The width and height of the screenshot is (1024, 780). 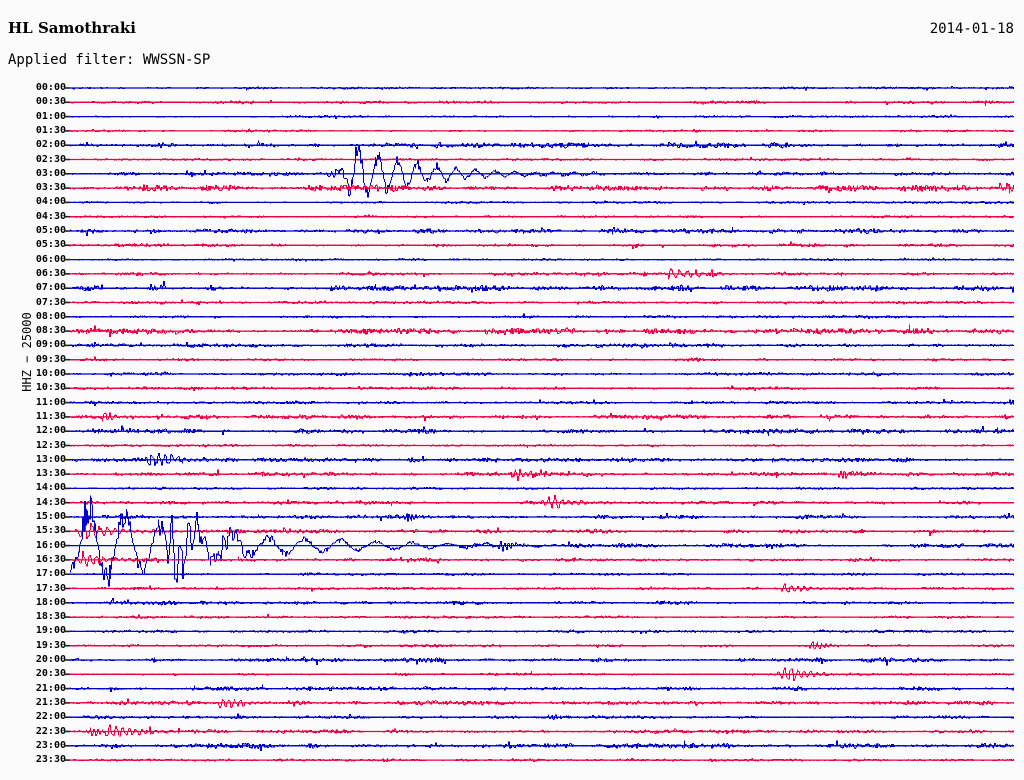 What do you see at coordinates (50, 516) in the screenshot?
I see `y-tick-label: 15:00` at bounding box center [50, 516].